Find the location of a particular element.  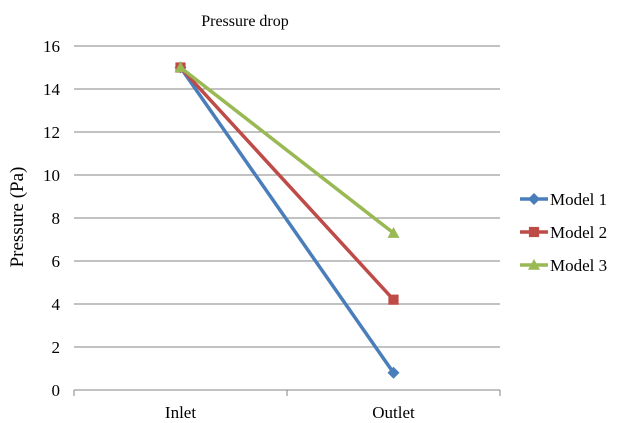

x-tick-label: Outlet is located at coordinates (393, 412).